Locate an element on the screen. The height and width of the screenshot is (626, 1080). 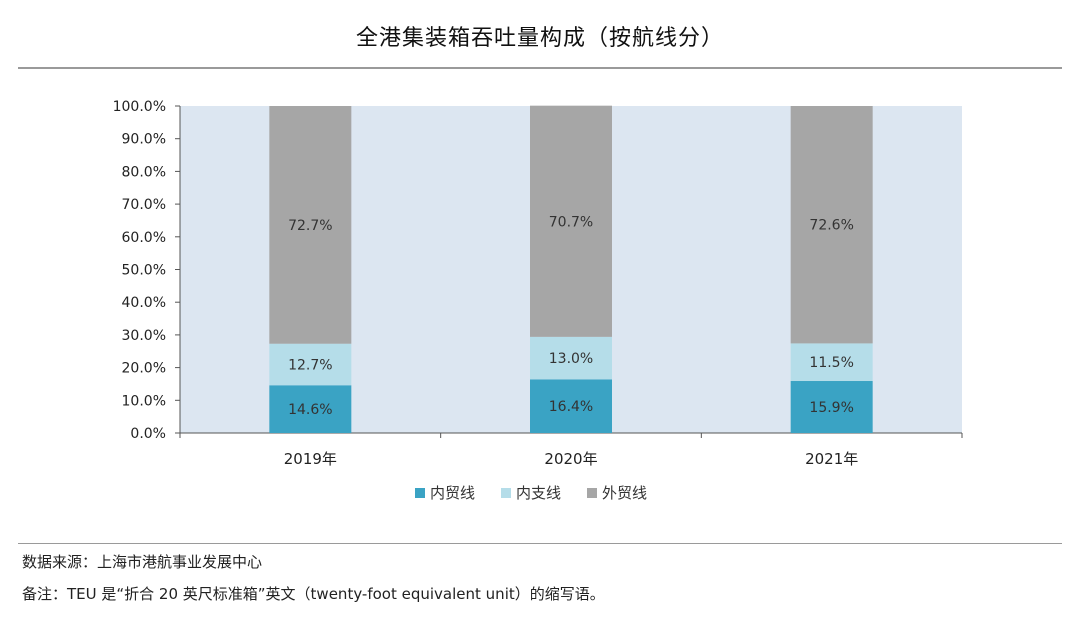
legend-label: 内支线 is located at coordinates (538, 493).